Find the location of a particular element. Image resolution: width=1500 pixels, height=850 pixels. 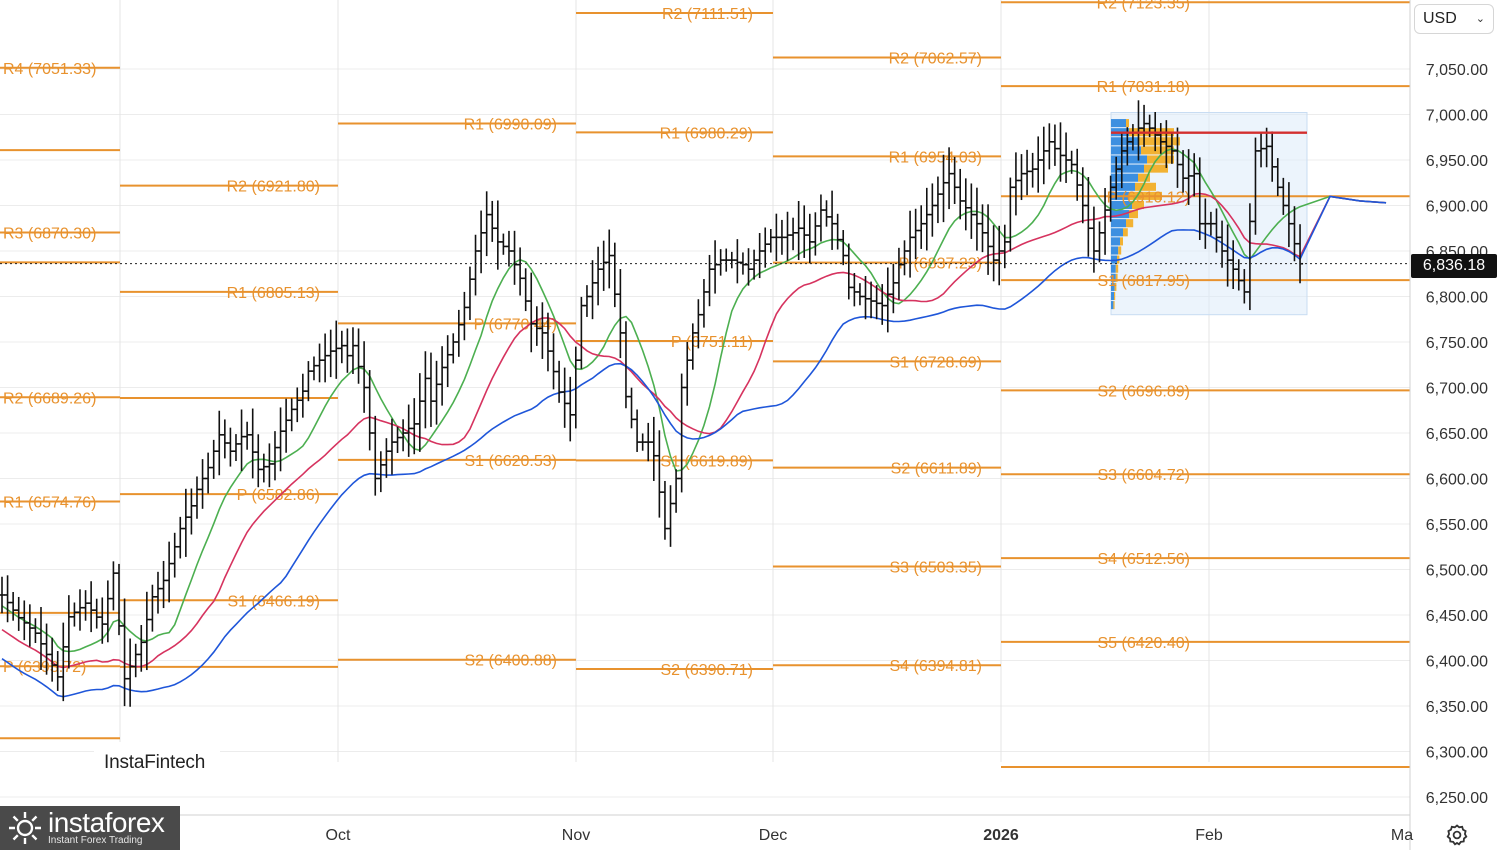

price-tick-label: 6,250.00 is located at coordinates (1457, 798).